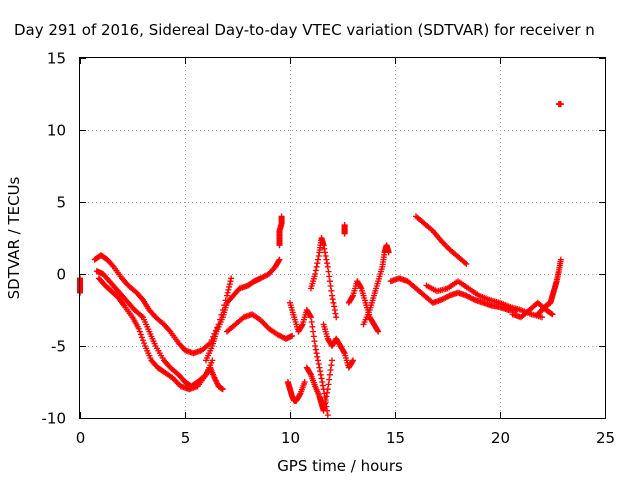 The width and height of the screenshot is (640, 480). What do you see at coordinates (243, 310) in the screenshot?
I see `series-morning-rise` at bounding box center [243, 310].